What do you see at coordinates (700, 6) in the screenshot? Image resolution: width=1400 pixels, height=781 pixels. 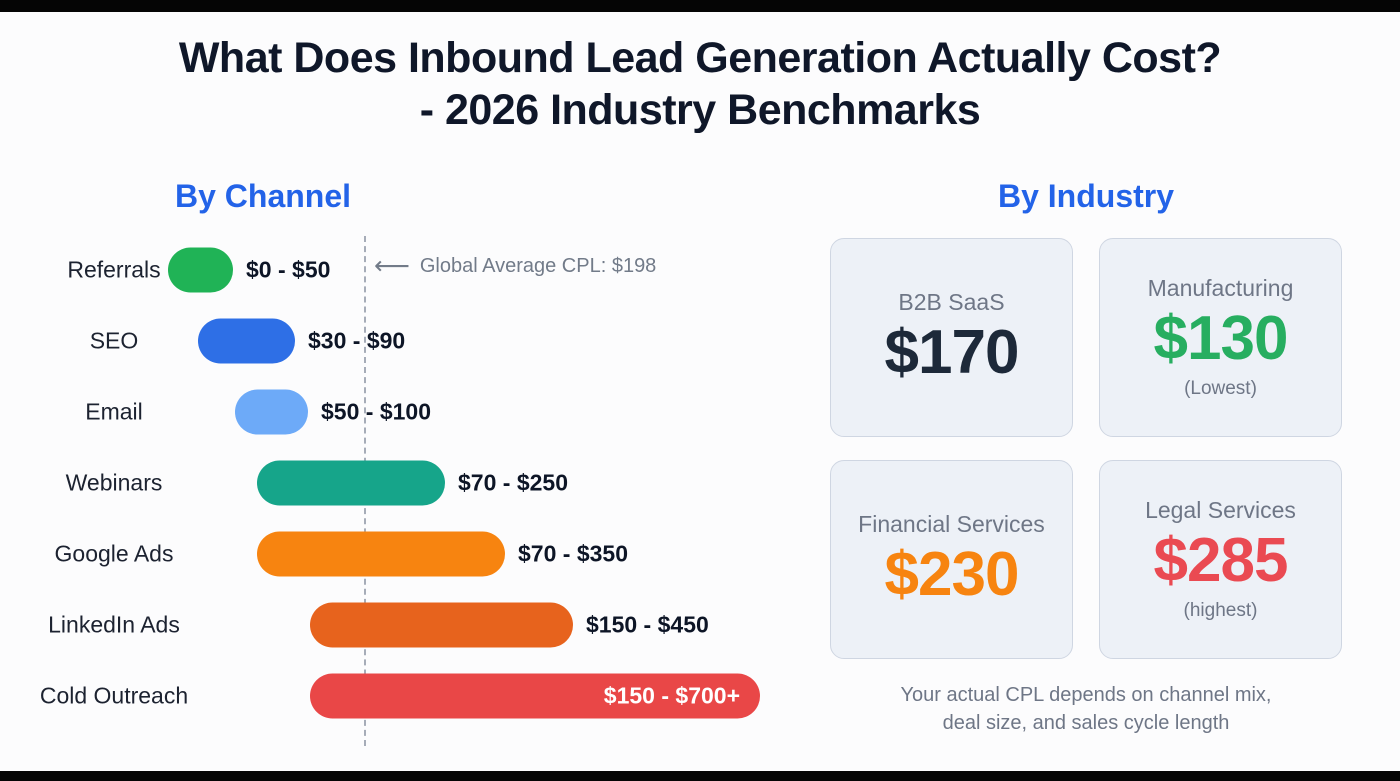 I see `letterbox-top` at bounding box center [700, 6].